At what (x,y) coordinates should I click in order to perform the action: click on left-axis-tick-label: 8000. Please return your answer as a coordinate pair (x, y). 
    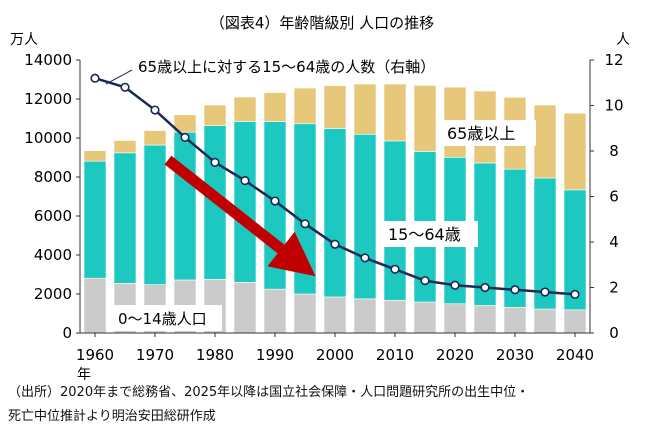
    Looking at the image, I should click on (53, 177).